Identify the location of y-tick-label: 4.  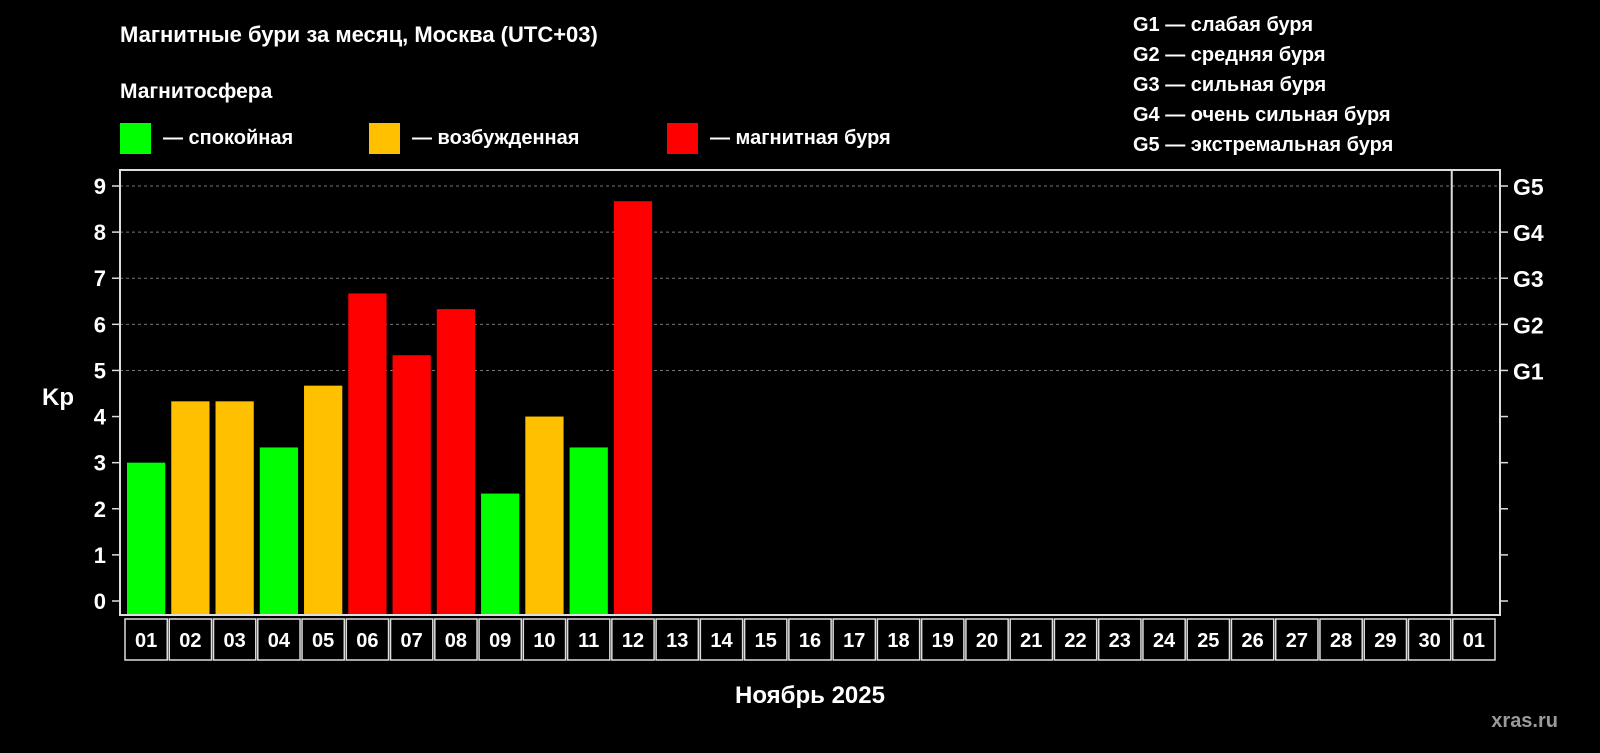
(100, 417).